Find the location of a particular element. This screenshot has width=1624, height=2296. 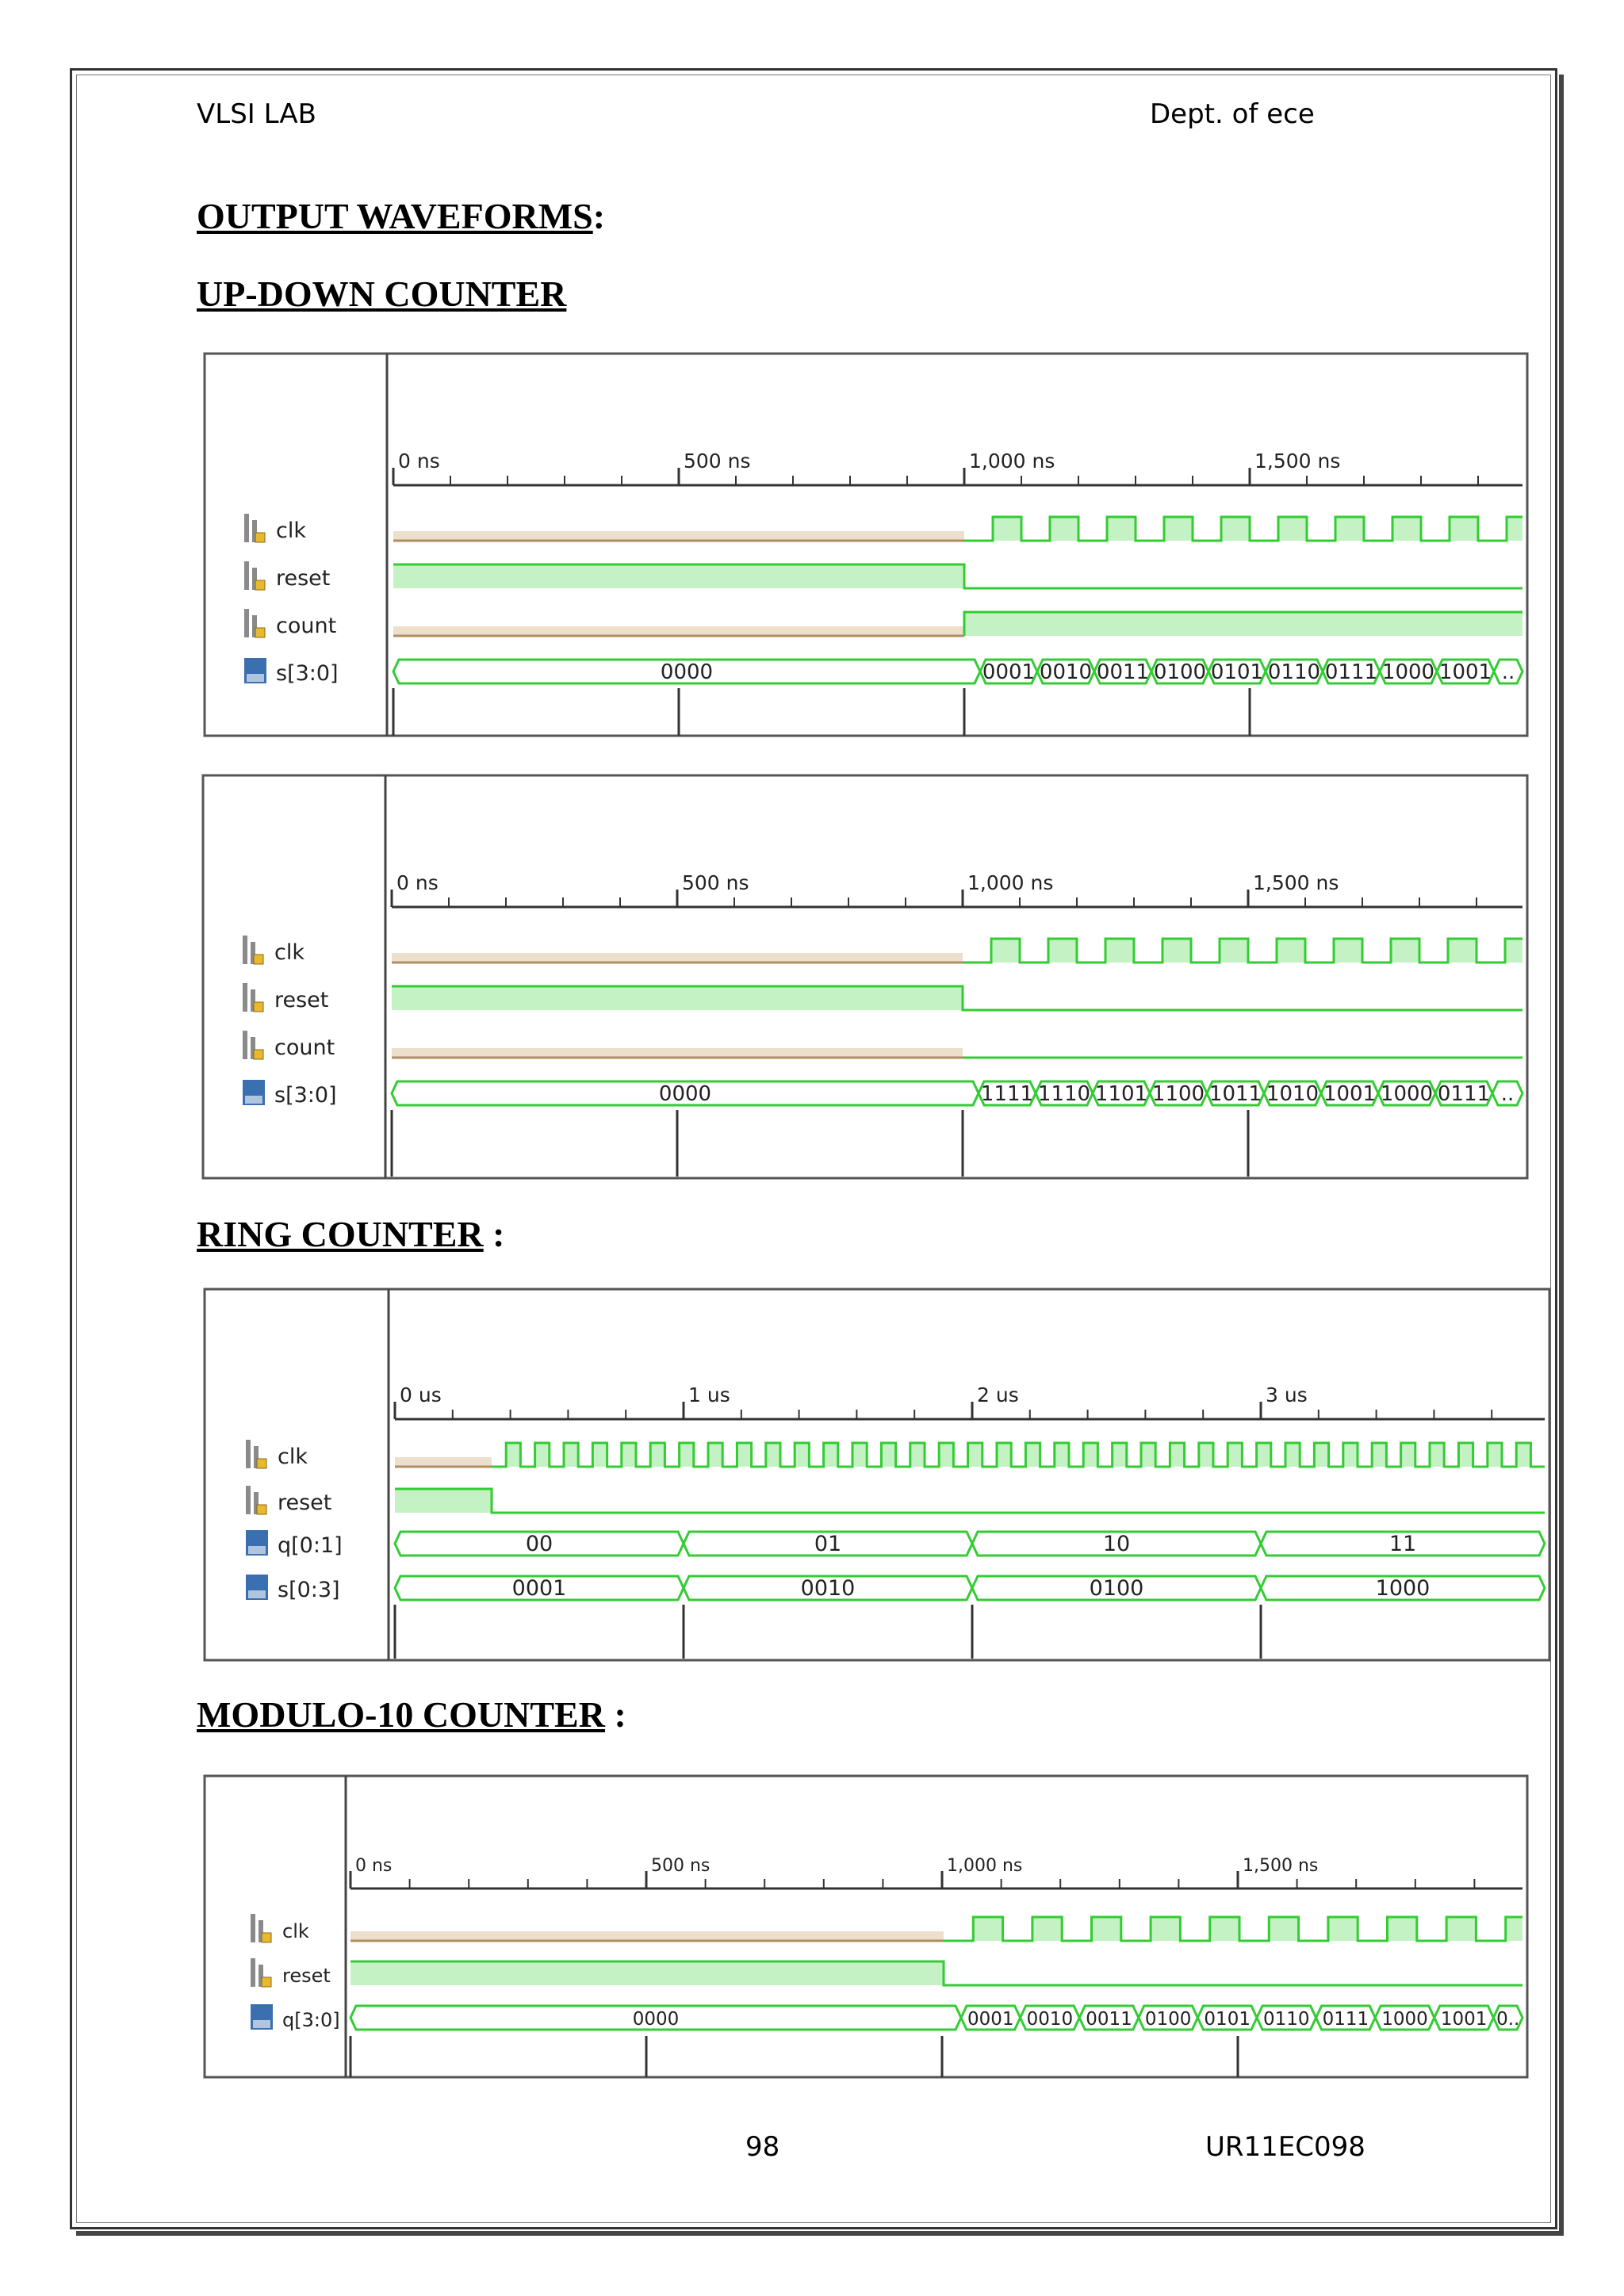

count-undefined-fill is located at coordinates (678, 631).